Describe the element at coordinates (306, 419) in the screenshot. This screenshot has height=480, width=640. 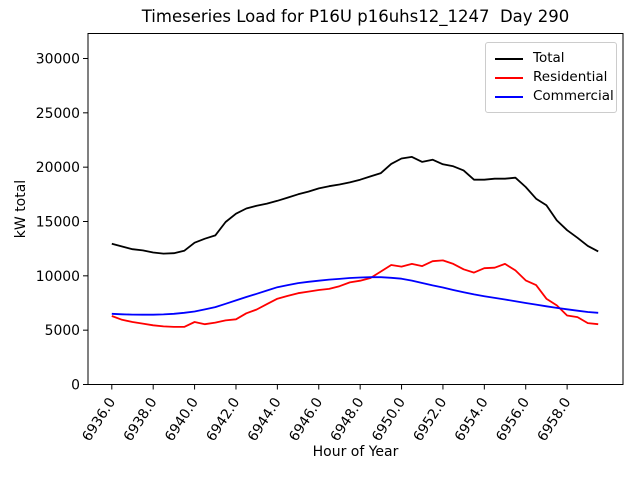
I see `x-tick-label: 6946.0` at that location.